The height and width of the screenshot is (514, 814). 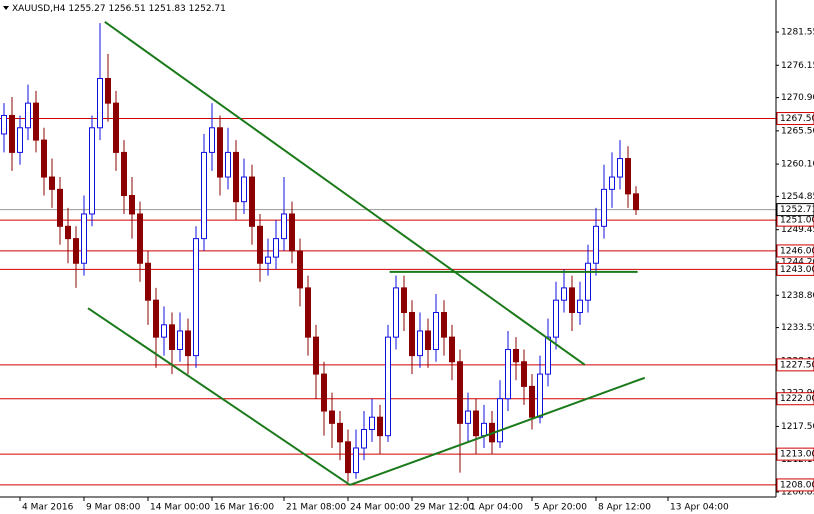 What do you see at coordinates (380, 508) in the screenshot?
I see `x-tick-label: 24 Mar 00:00` at bounding box center [380, 508].